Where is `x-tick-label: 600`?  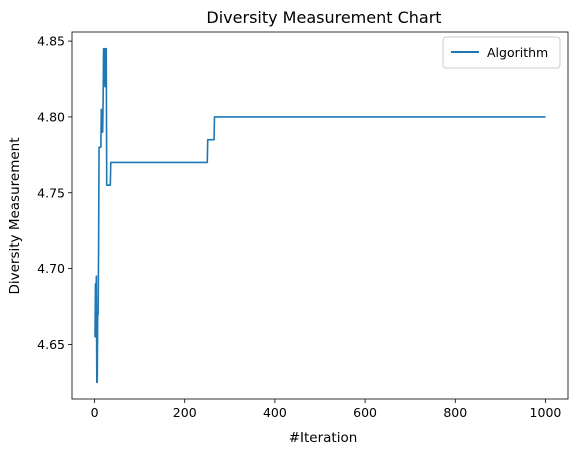 x-tick-label: 600 is located at coordinates (365, 412).